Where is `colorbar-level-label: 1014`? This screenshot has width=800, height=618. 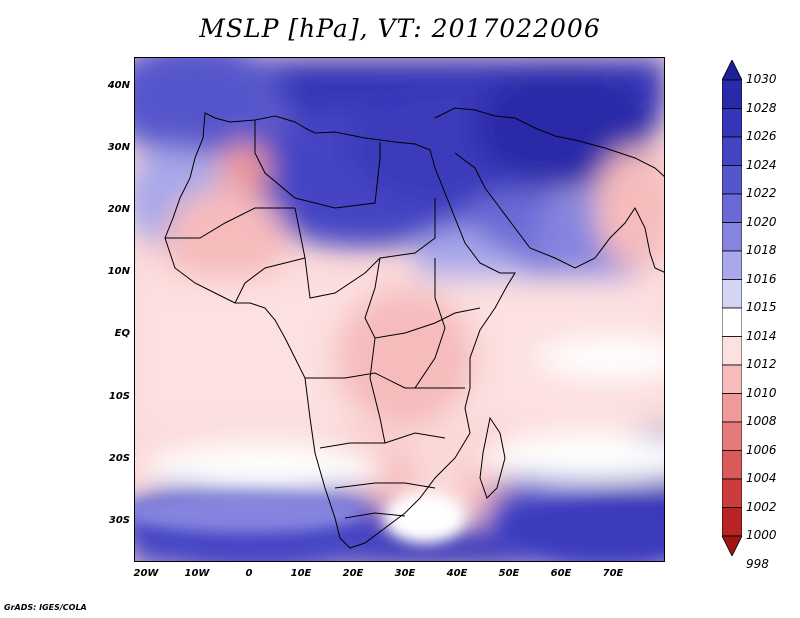 colorbar-level-label: 1014 is located at coordinates (761, 335).